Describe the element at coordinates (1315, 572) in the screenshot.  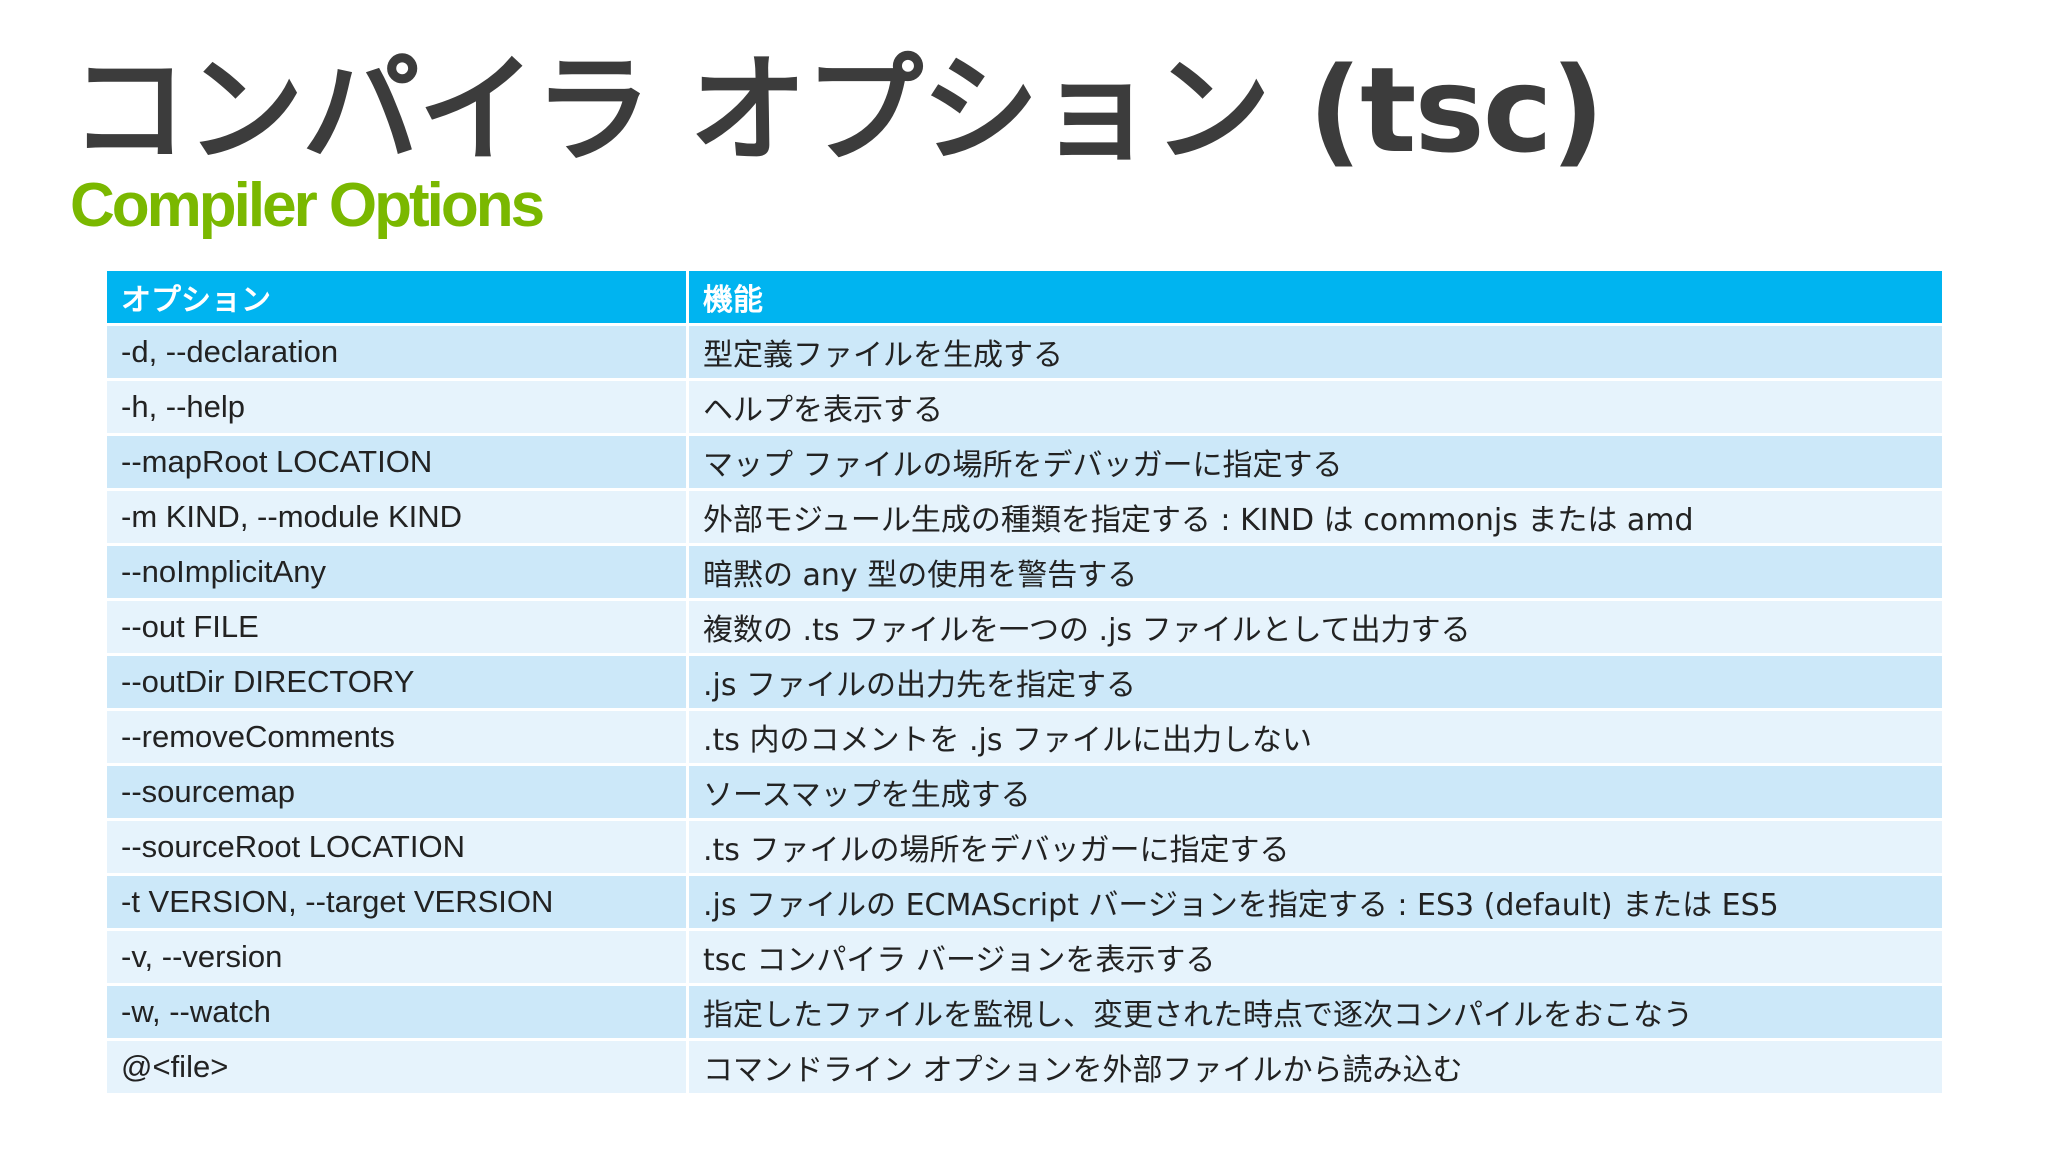
I see `description-cell: 暗黙の any 型の使用を警告する` at that location.